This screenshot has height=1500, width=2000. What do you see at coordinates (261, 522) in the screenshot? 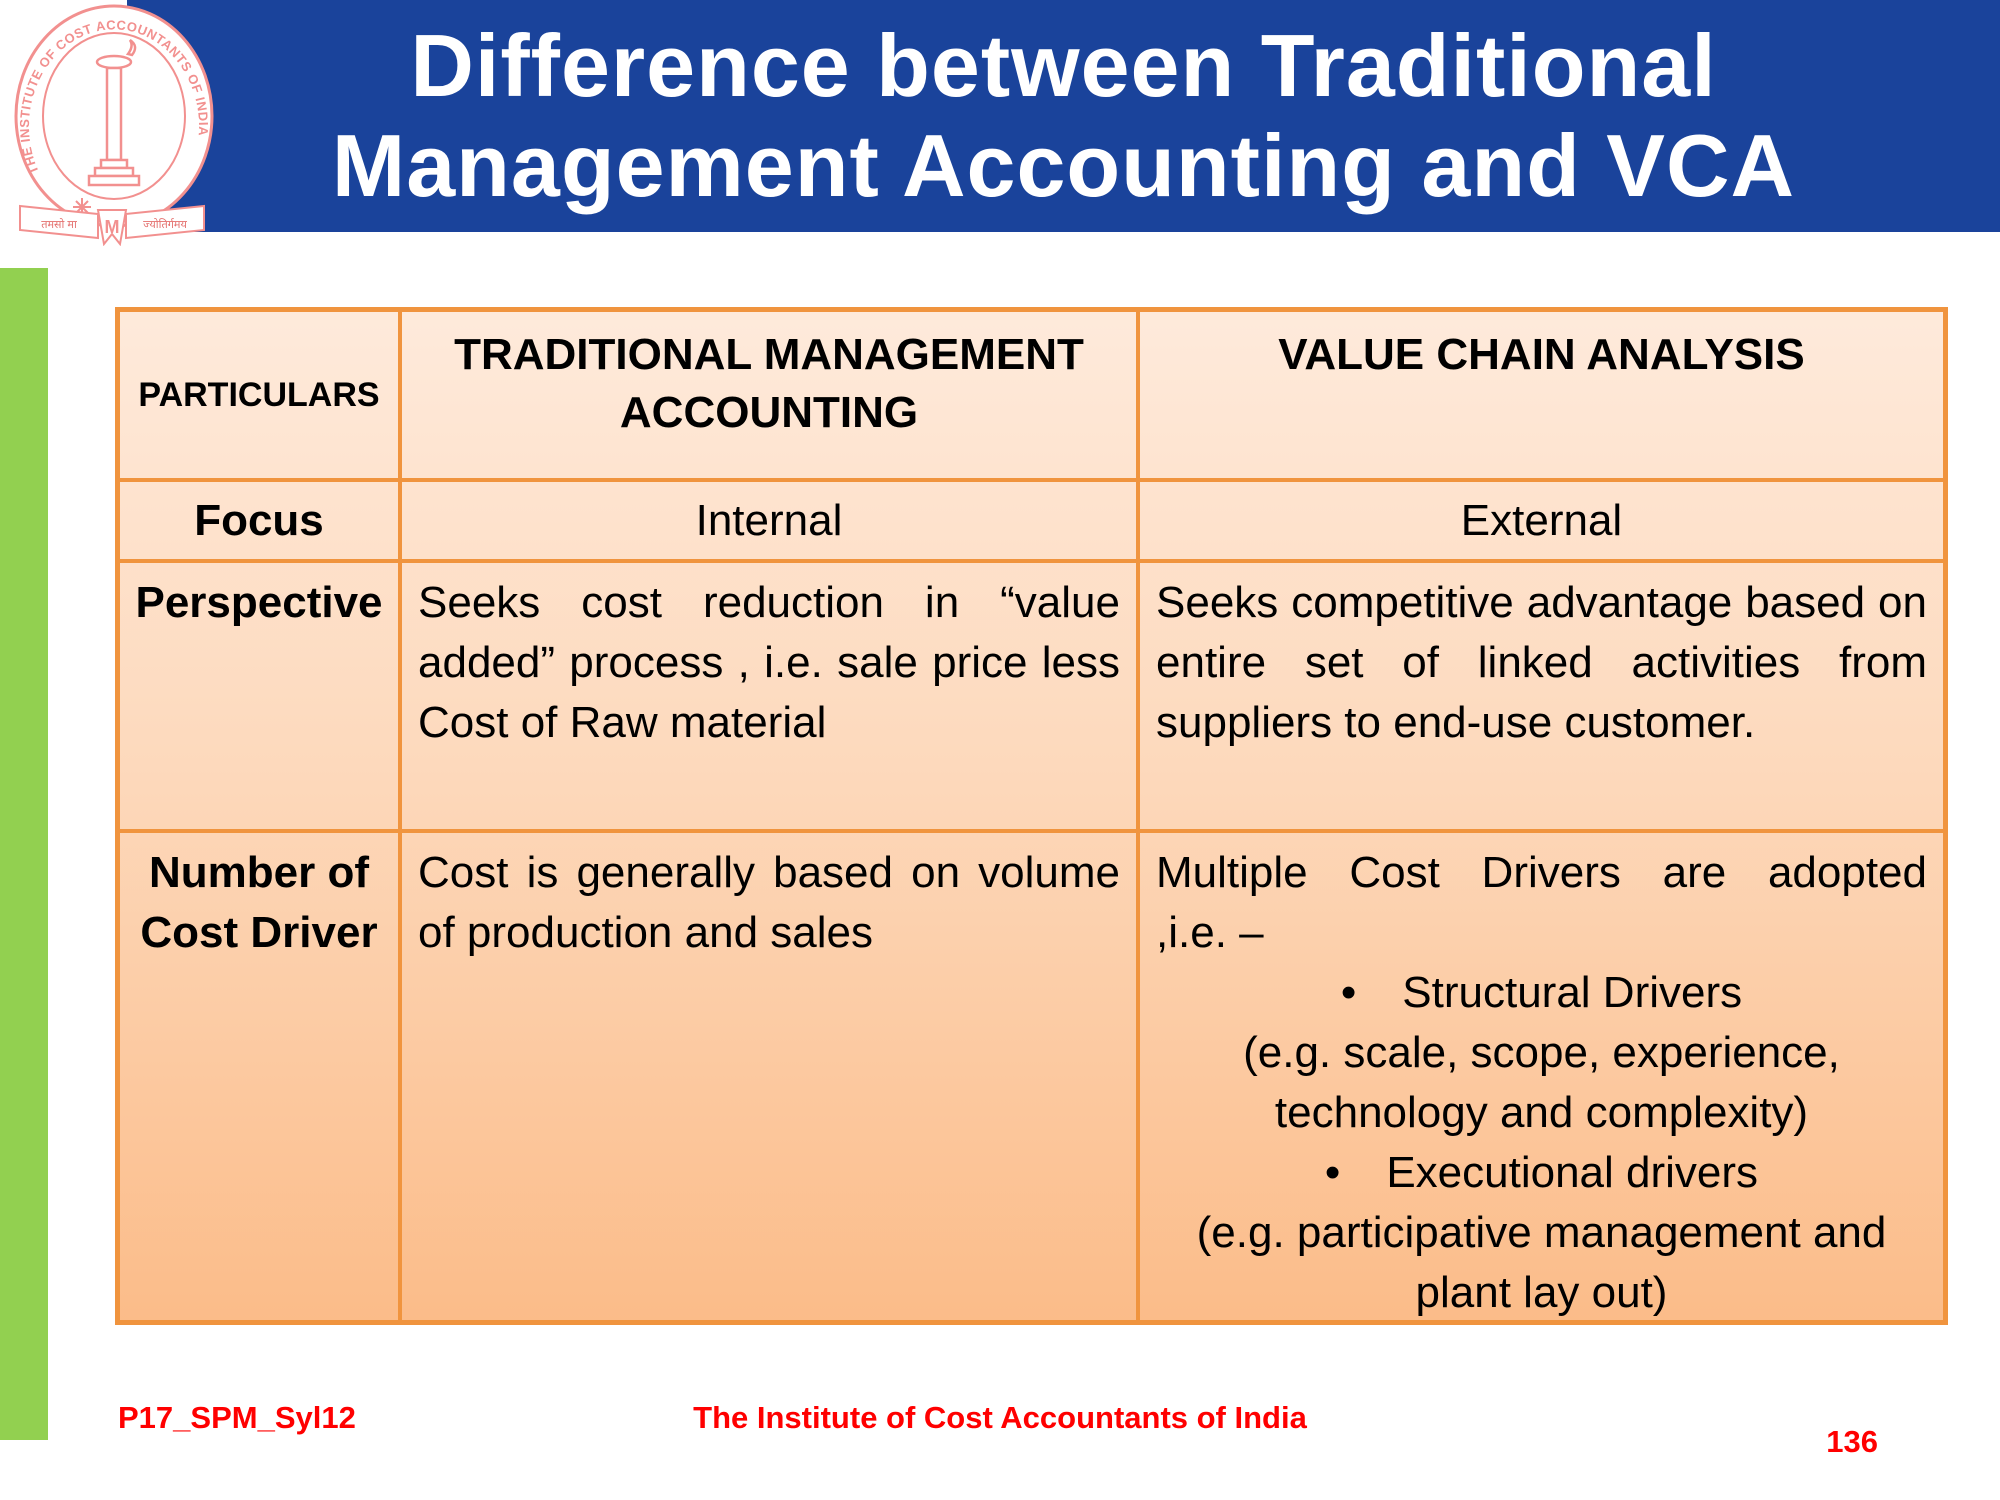
I see `row-label-focus: Focus` at bounding box center [261, 522].